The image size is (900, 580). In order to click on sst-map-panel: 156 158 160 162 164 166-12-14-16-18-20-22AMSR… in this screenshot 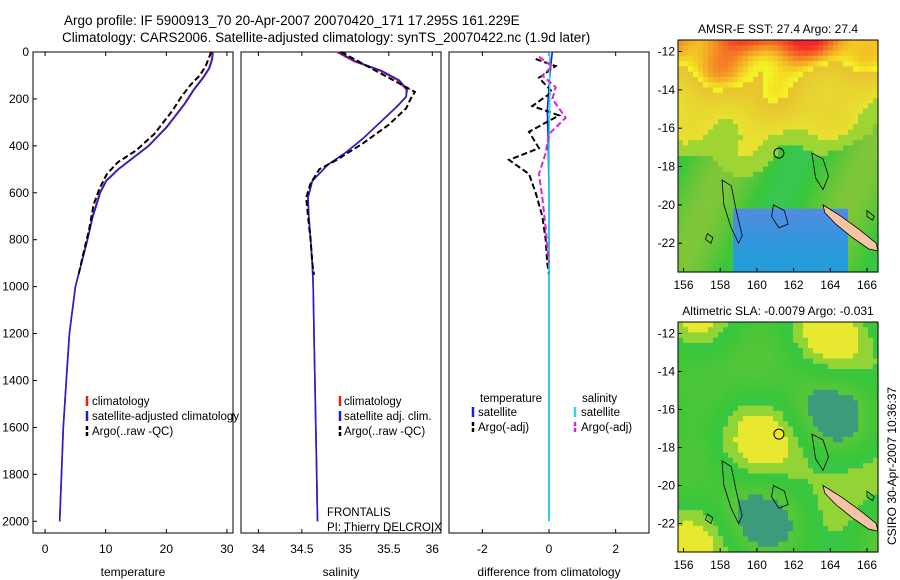, I will do `click(768, 157)`.